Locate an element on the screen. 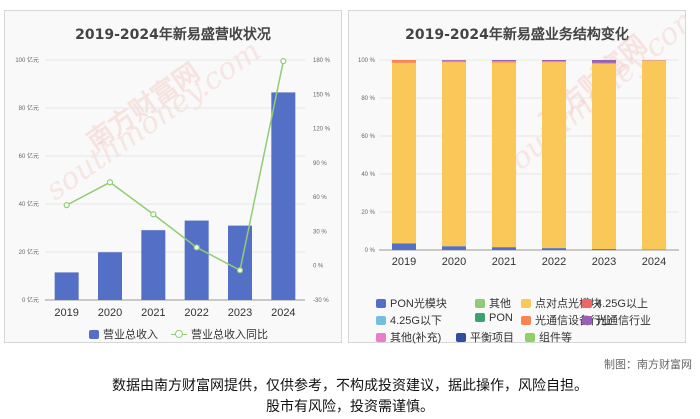 Image resolution: width=700 pixels, height=419 pixels. legend-item: 光通信行业 is located at coordinates (616, 320).